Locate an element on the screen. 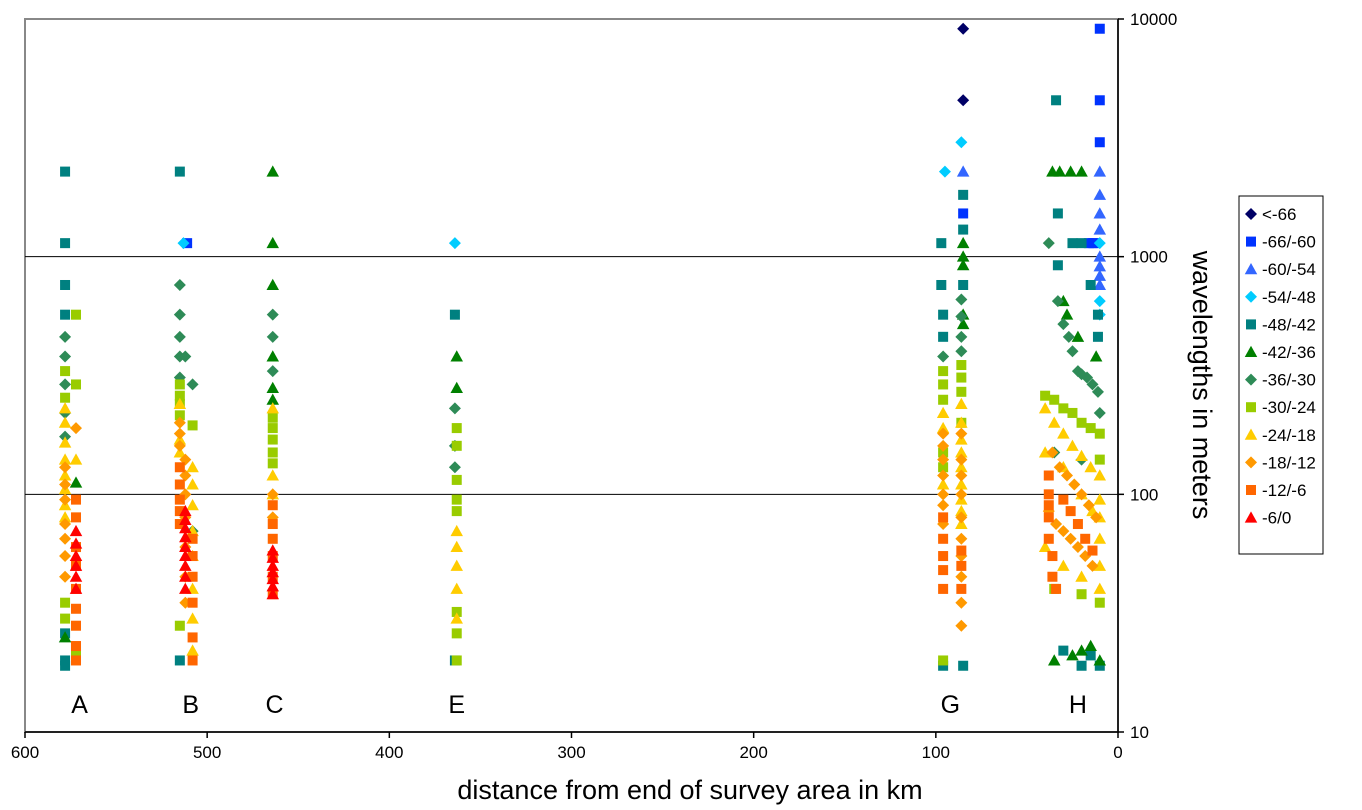 The height and width of the screenshot is (810, 1362). y-tick-label: 10000 is located at coordinates (1153, 19).